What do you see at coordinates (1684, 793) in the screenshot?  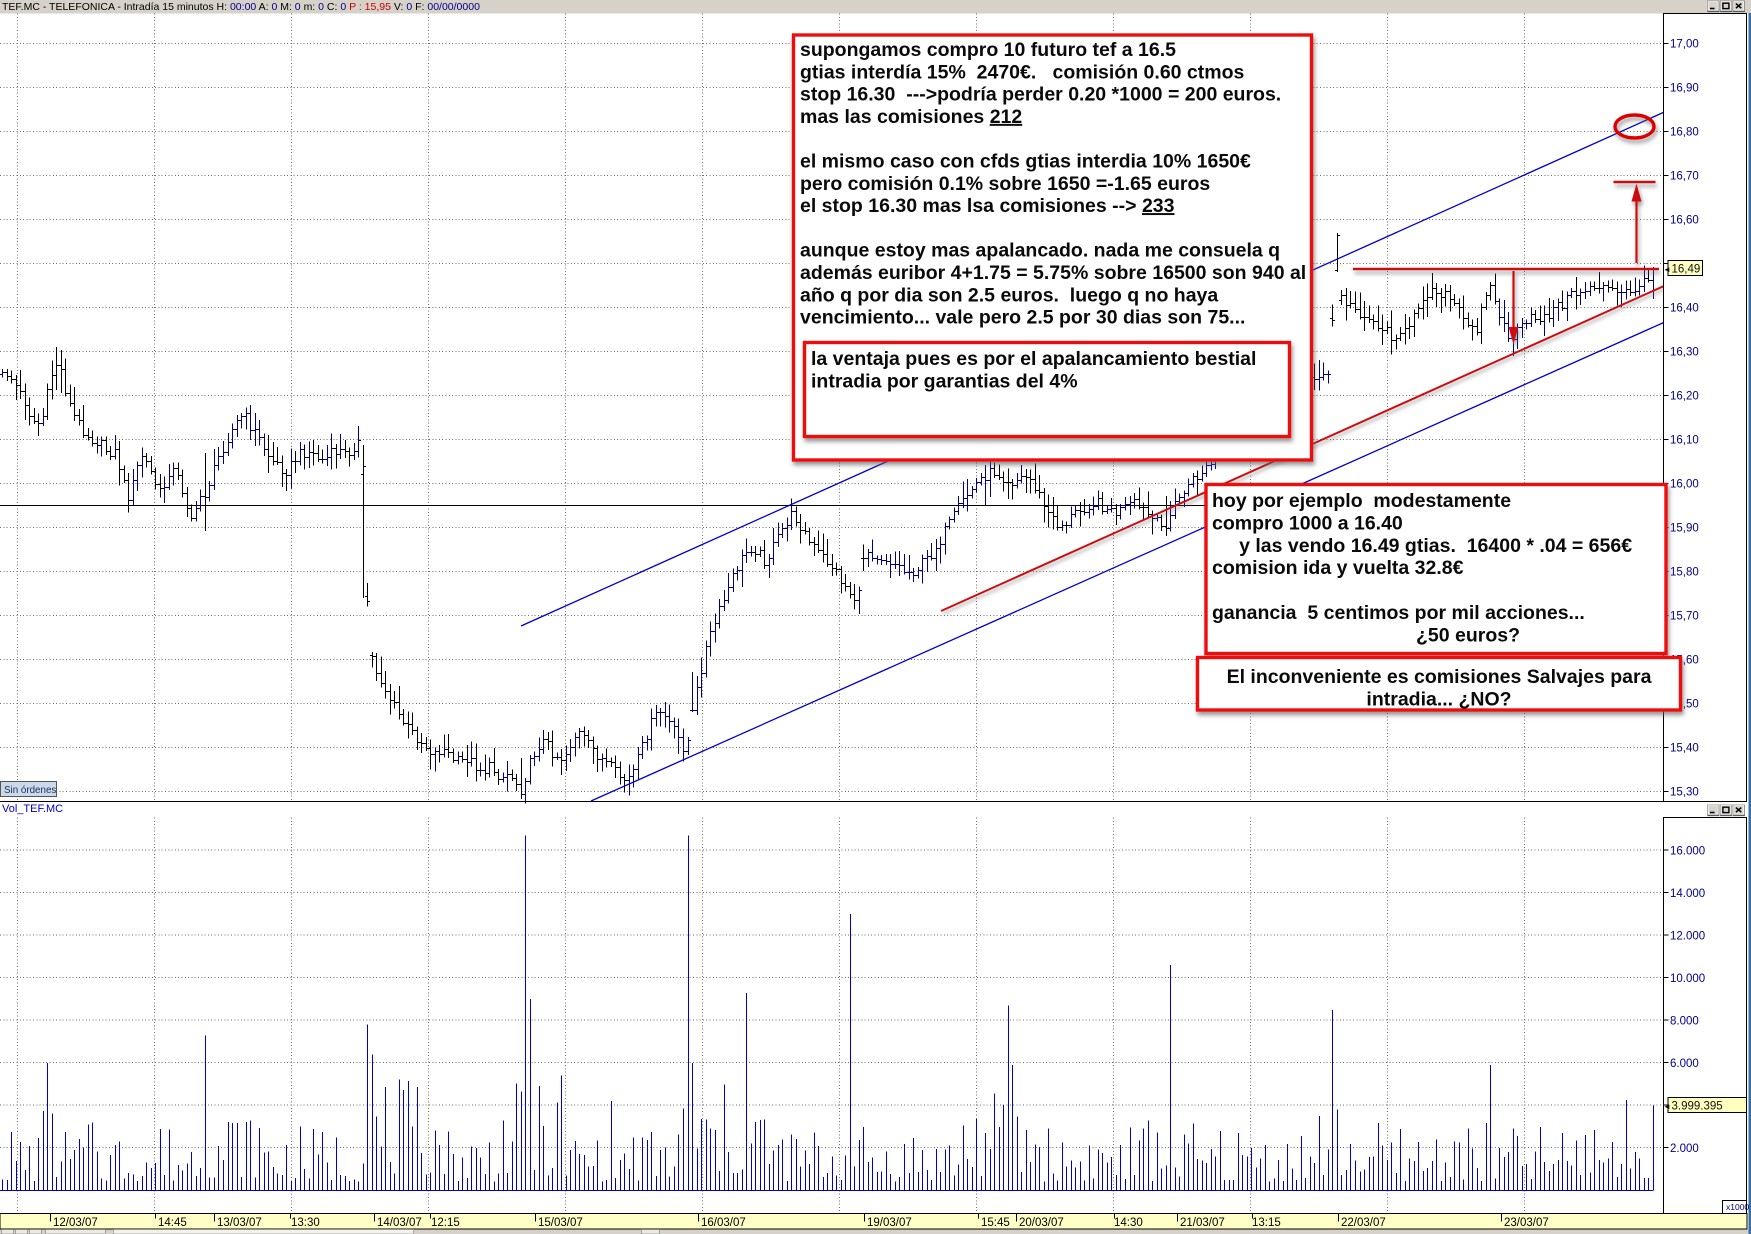 I see `svg-text: 15,30` at bounding box center [1684, 793].